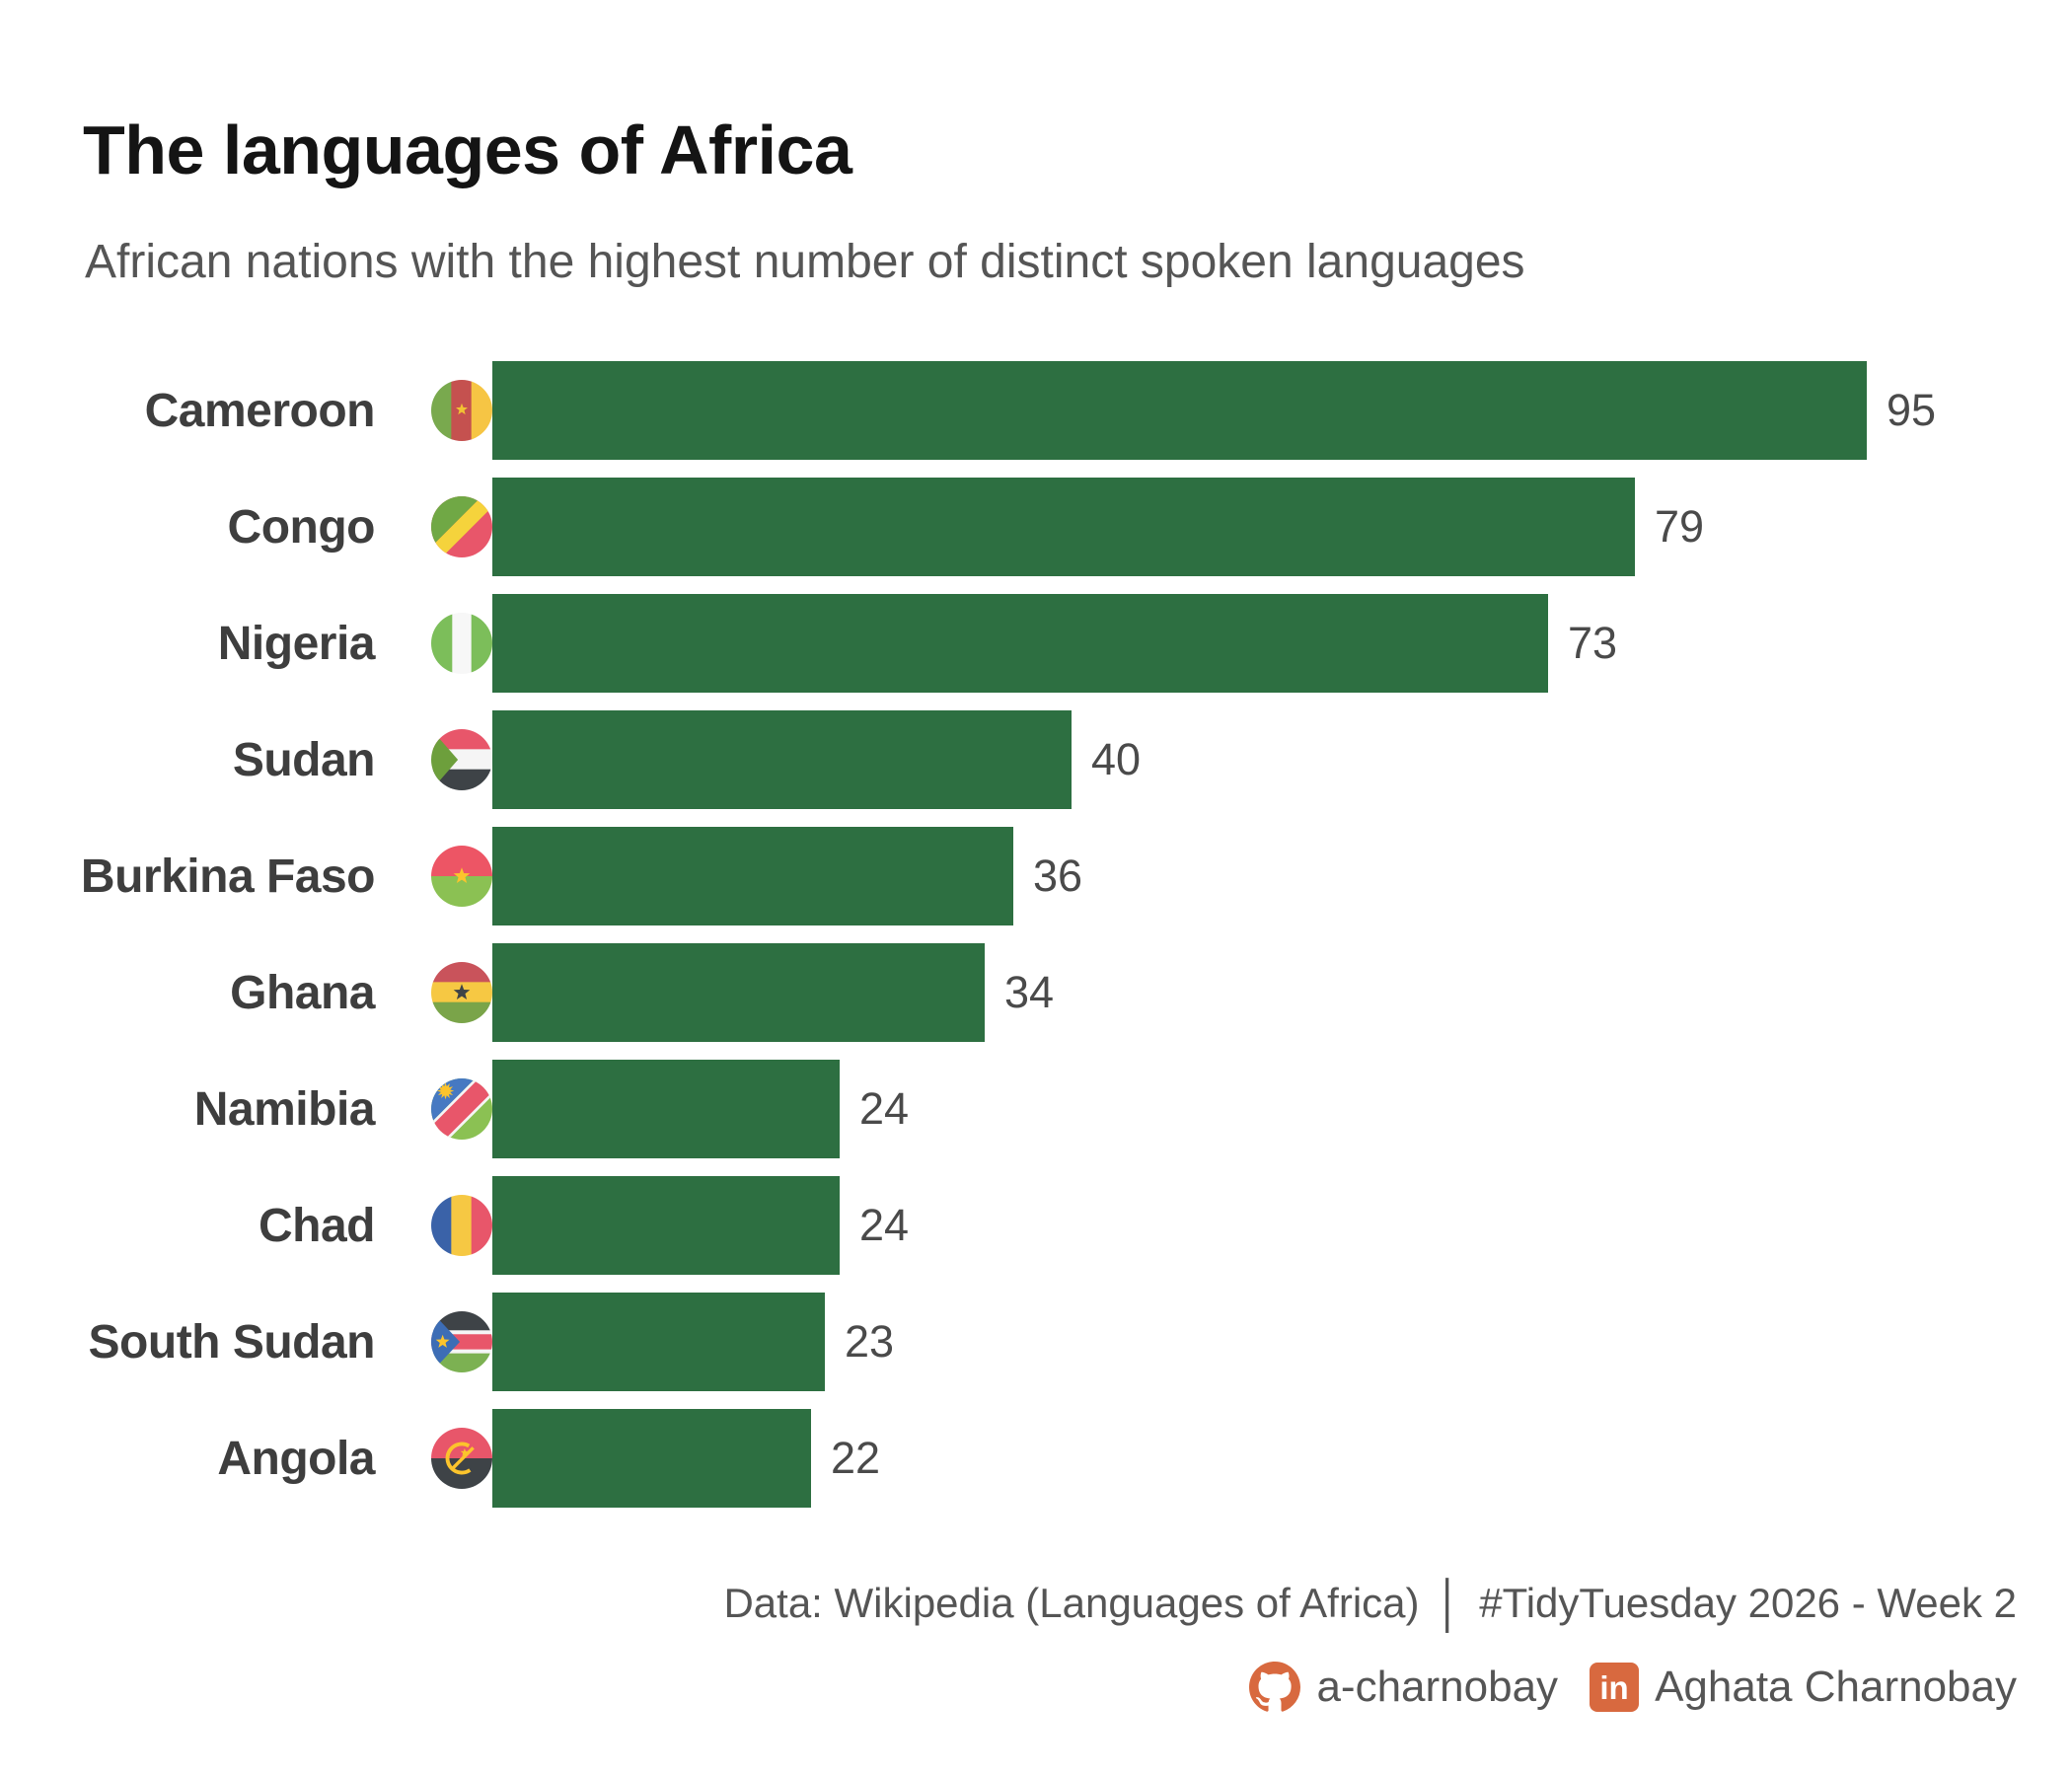  What do you see at coordinates (296, 1459) in the screenshot?
I see `country-label: Angola` at bounding box center [296, 1459].